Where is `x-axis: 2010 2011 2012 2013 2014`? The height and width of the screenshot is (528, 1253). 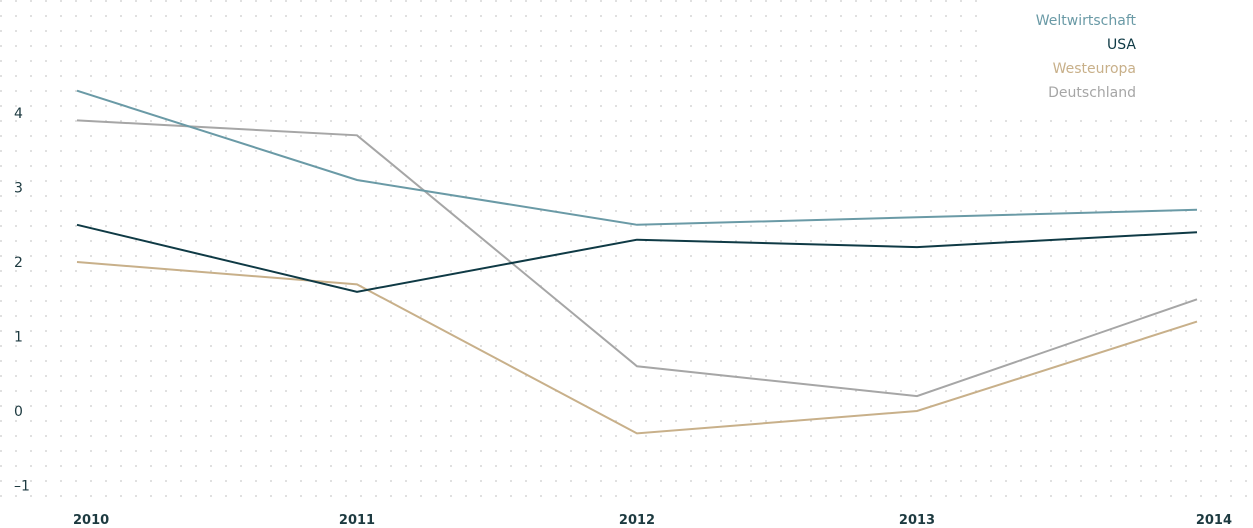
x-axis: 2010 2011 2012 2013 2014 is located at coordinates (652, 520).